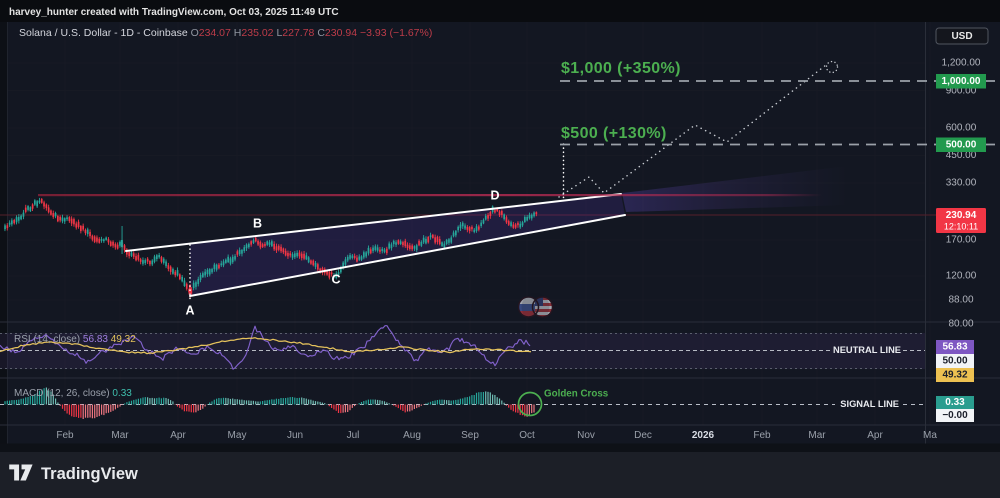 Image resolution: width=1000 pixels, height=498 pixels. What do you see at coordinates (961, 240) in the screenshot?
I see `svg-text: 170.00` at bounding box center [961, 240].